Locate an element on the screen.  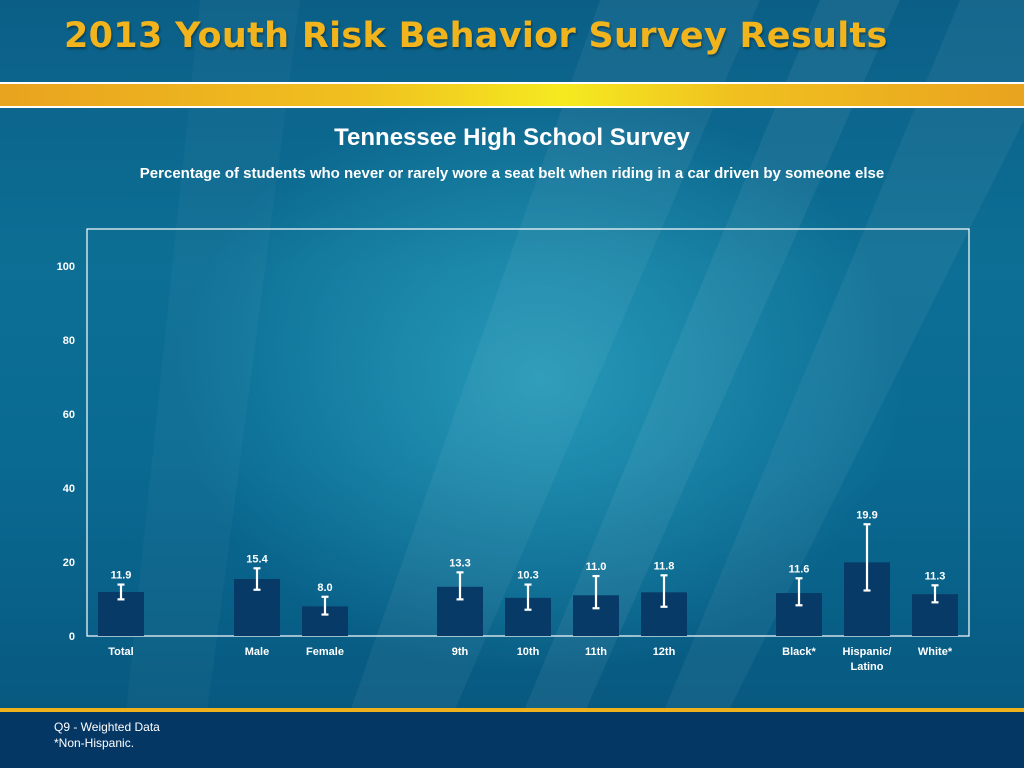
x-tick-label-3: 9th is located at coordinates (460, 652).